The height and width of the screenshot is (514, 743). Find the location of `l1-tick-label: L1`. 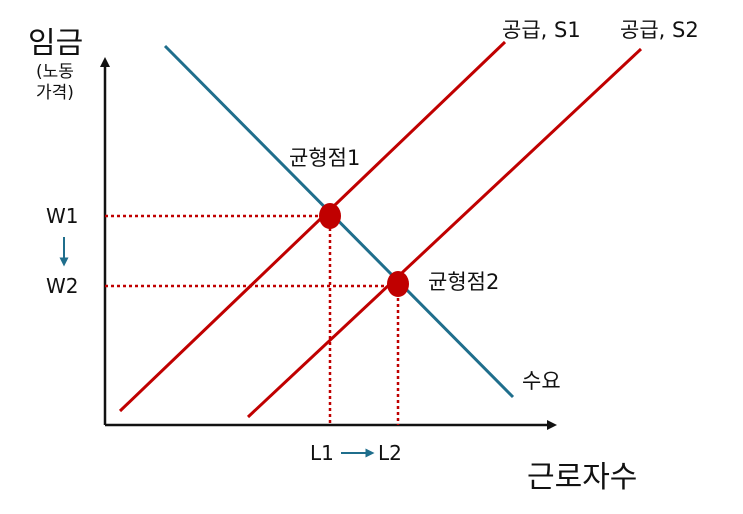

l1-tick-label: L1 is located at coordinates (322, 453).